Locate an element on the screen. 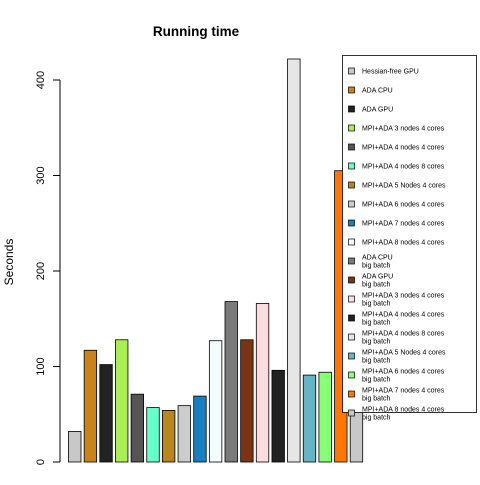 The height and width of the screenshot is (485, 480). legend-label-10: MPI+ADA 8 nodes 4 cores is located at coordinates (403, 243).